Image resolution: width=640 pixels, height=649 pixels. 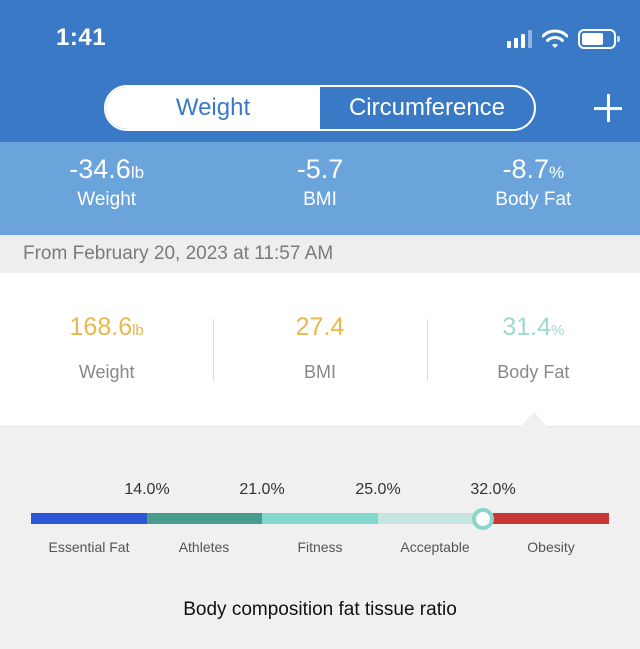 I want to click on stat-weight-label: Weight, so click(x=106, y=372).